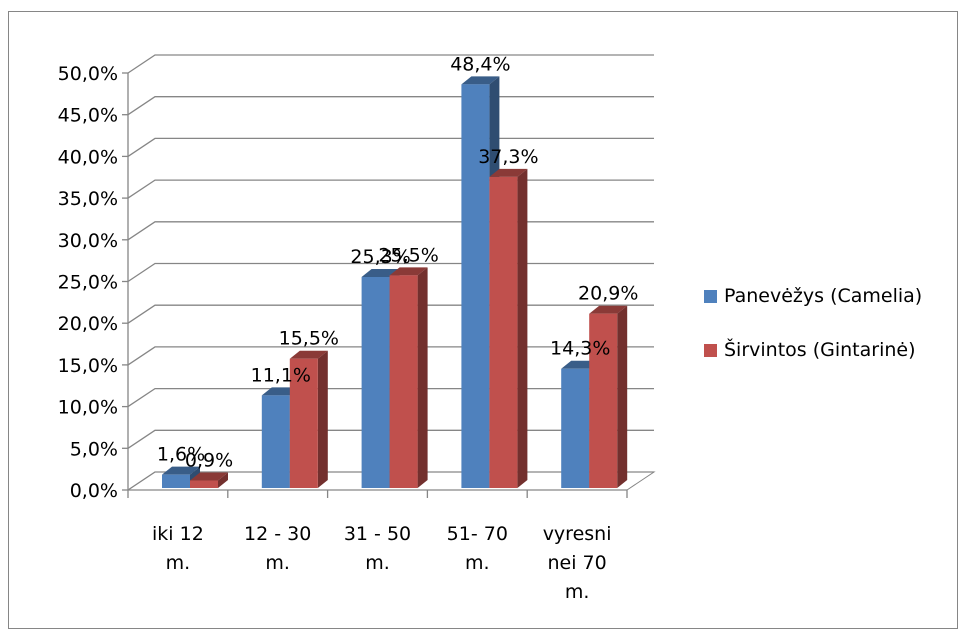 Image resolution: width=962 pixels, height=633 pixels. Describe the element at coordinates (88, 366) in the screenshot. I see `y-tick-label: 15,0%` at that location.